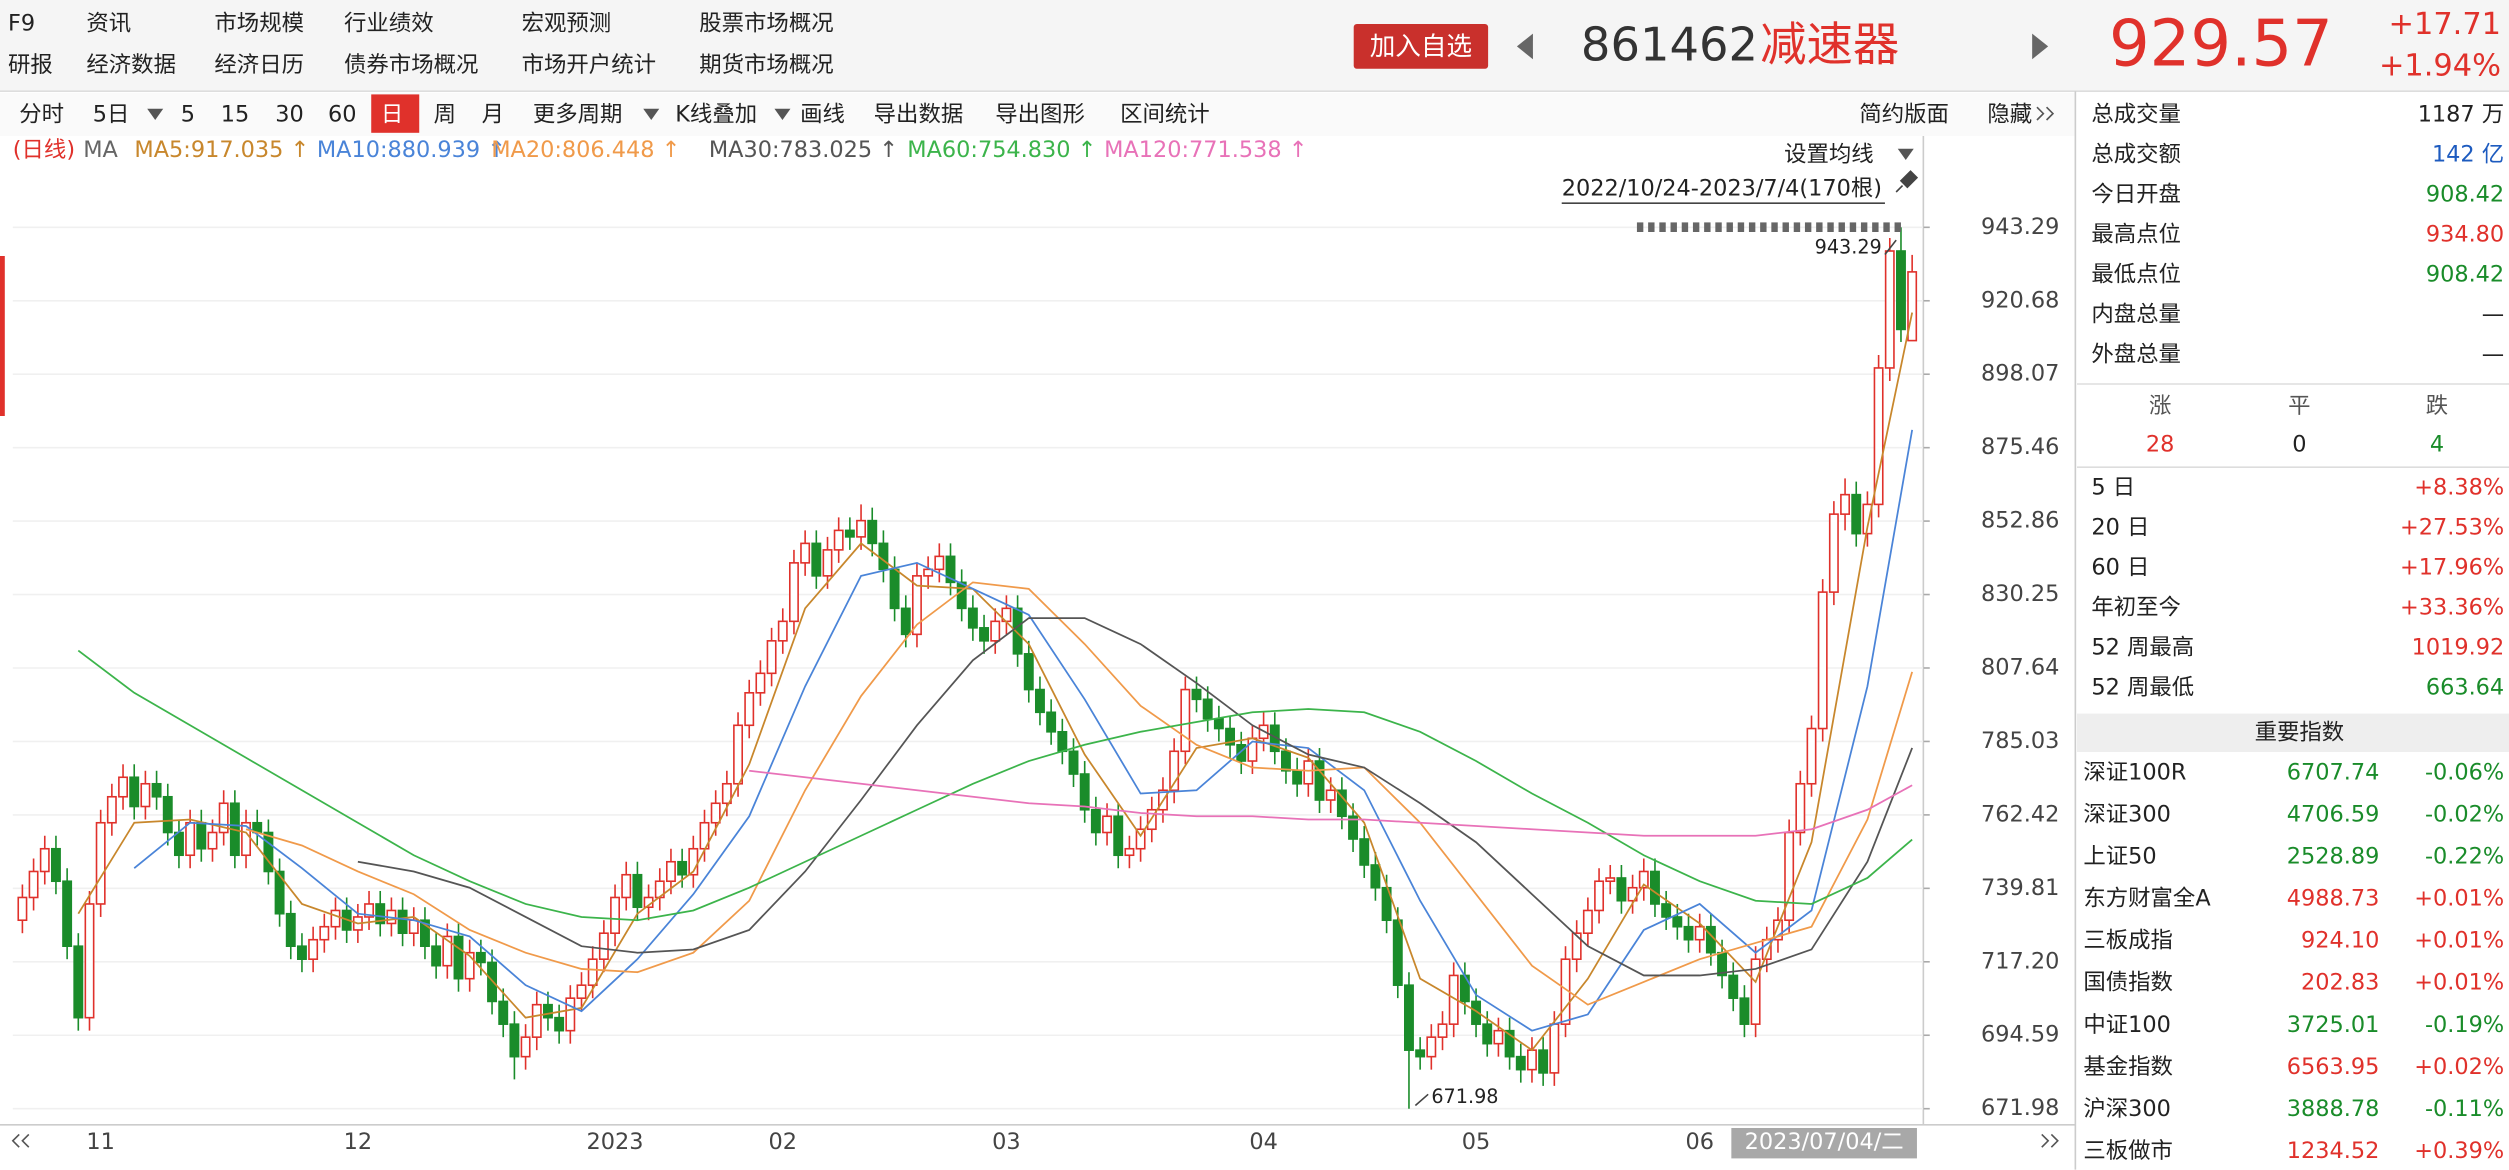 The image size is (2509, 1170). I want to click on toolbar-item: 周, so click(445, 115).